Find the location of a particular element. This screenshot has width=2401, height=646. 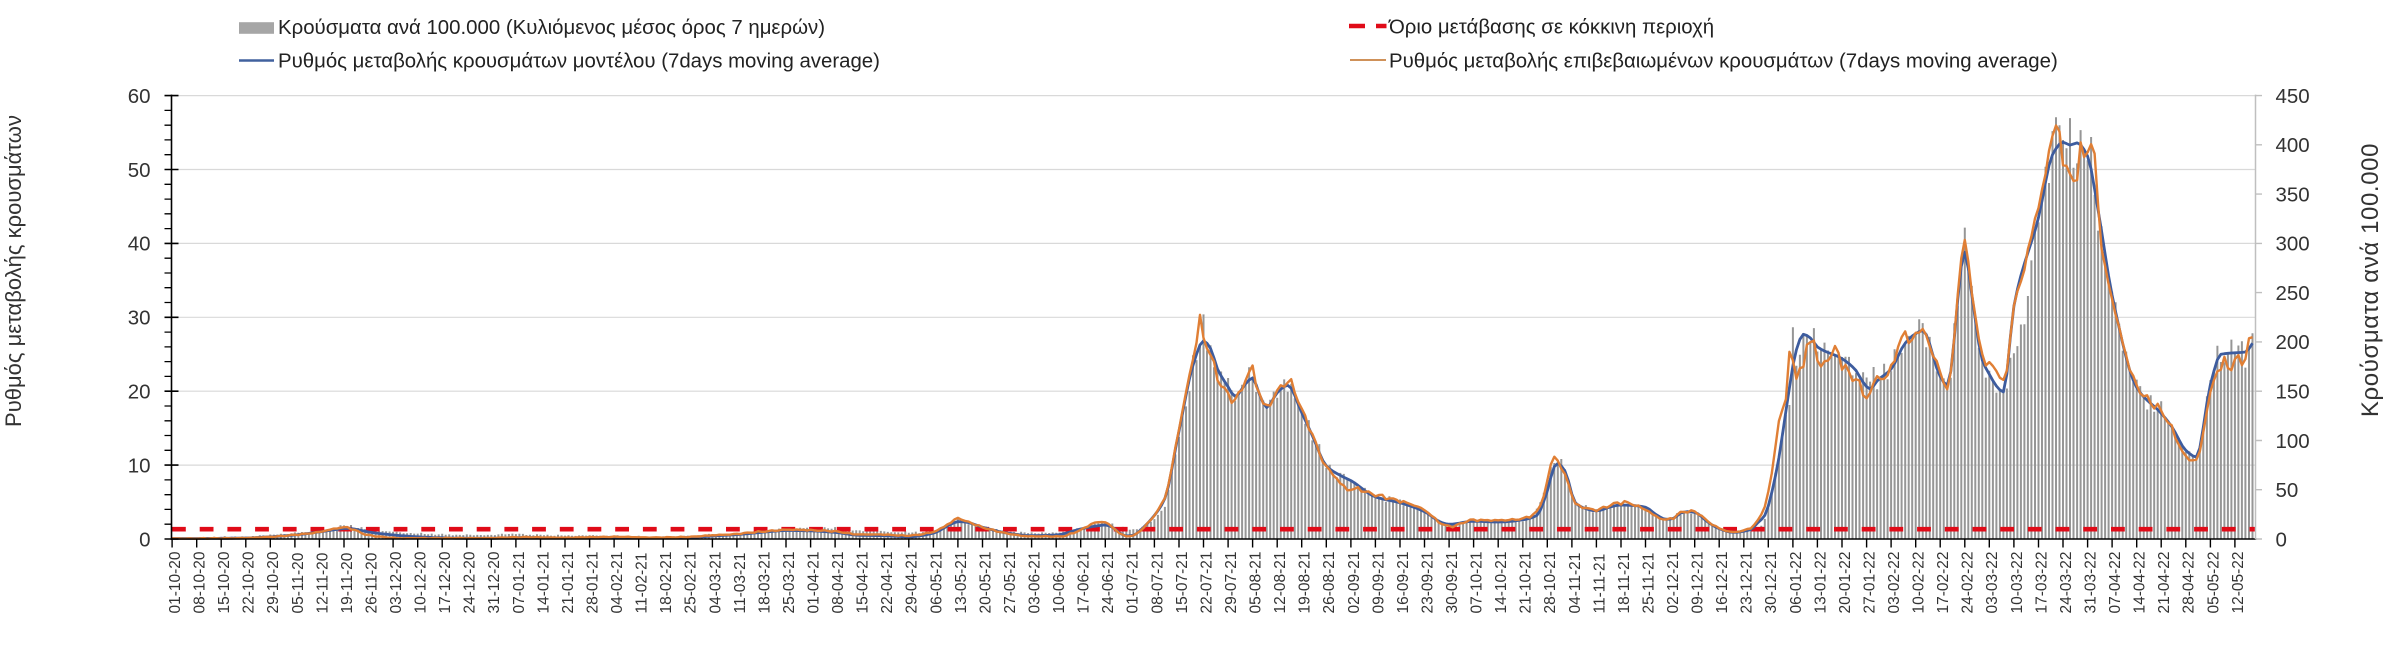

svg-text: 24-02-22 is located at coordinates (1968, 582).